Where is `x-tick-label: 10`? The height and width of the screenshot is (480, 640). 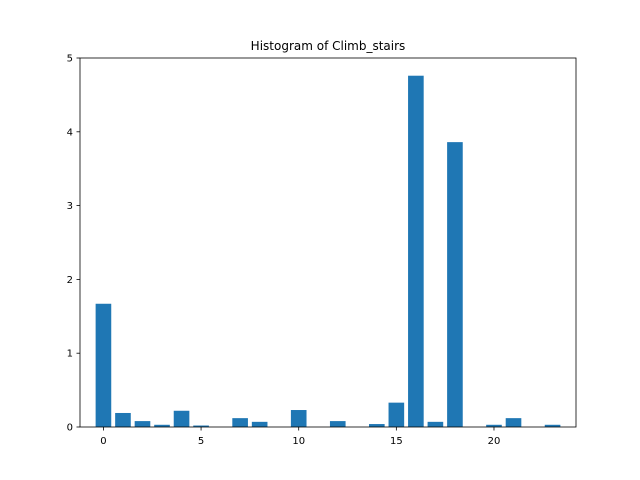 x-tick-label: 10 is located at coordinates (298, 441).